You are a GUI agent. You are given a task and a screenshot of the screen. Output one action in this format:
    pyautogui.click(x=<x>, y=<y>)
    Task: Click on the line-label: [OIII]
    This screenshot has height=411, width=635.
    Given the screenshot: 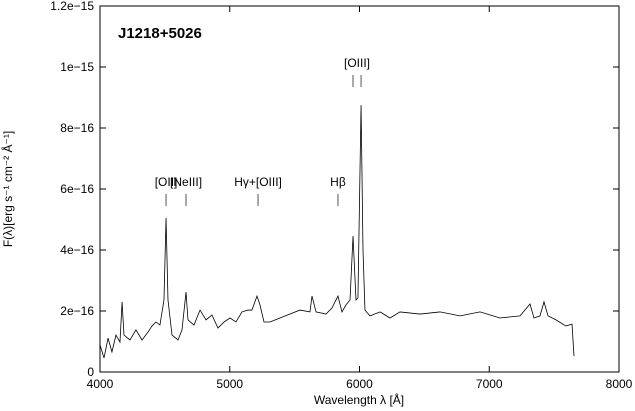 What is the action you would take?
    pyautogui.click(x=357, y=63)
    